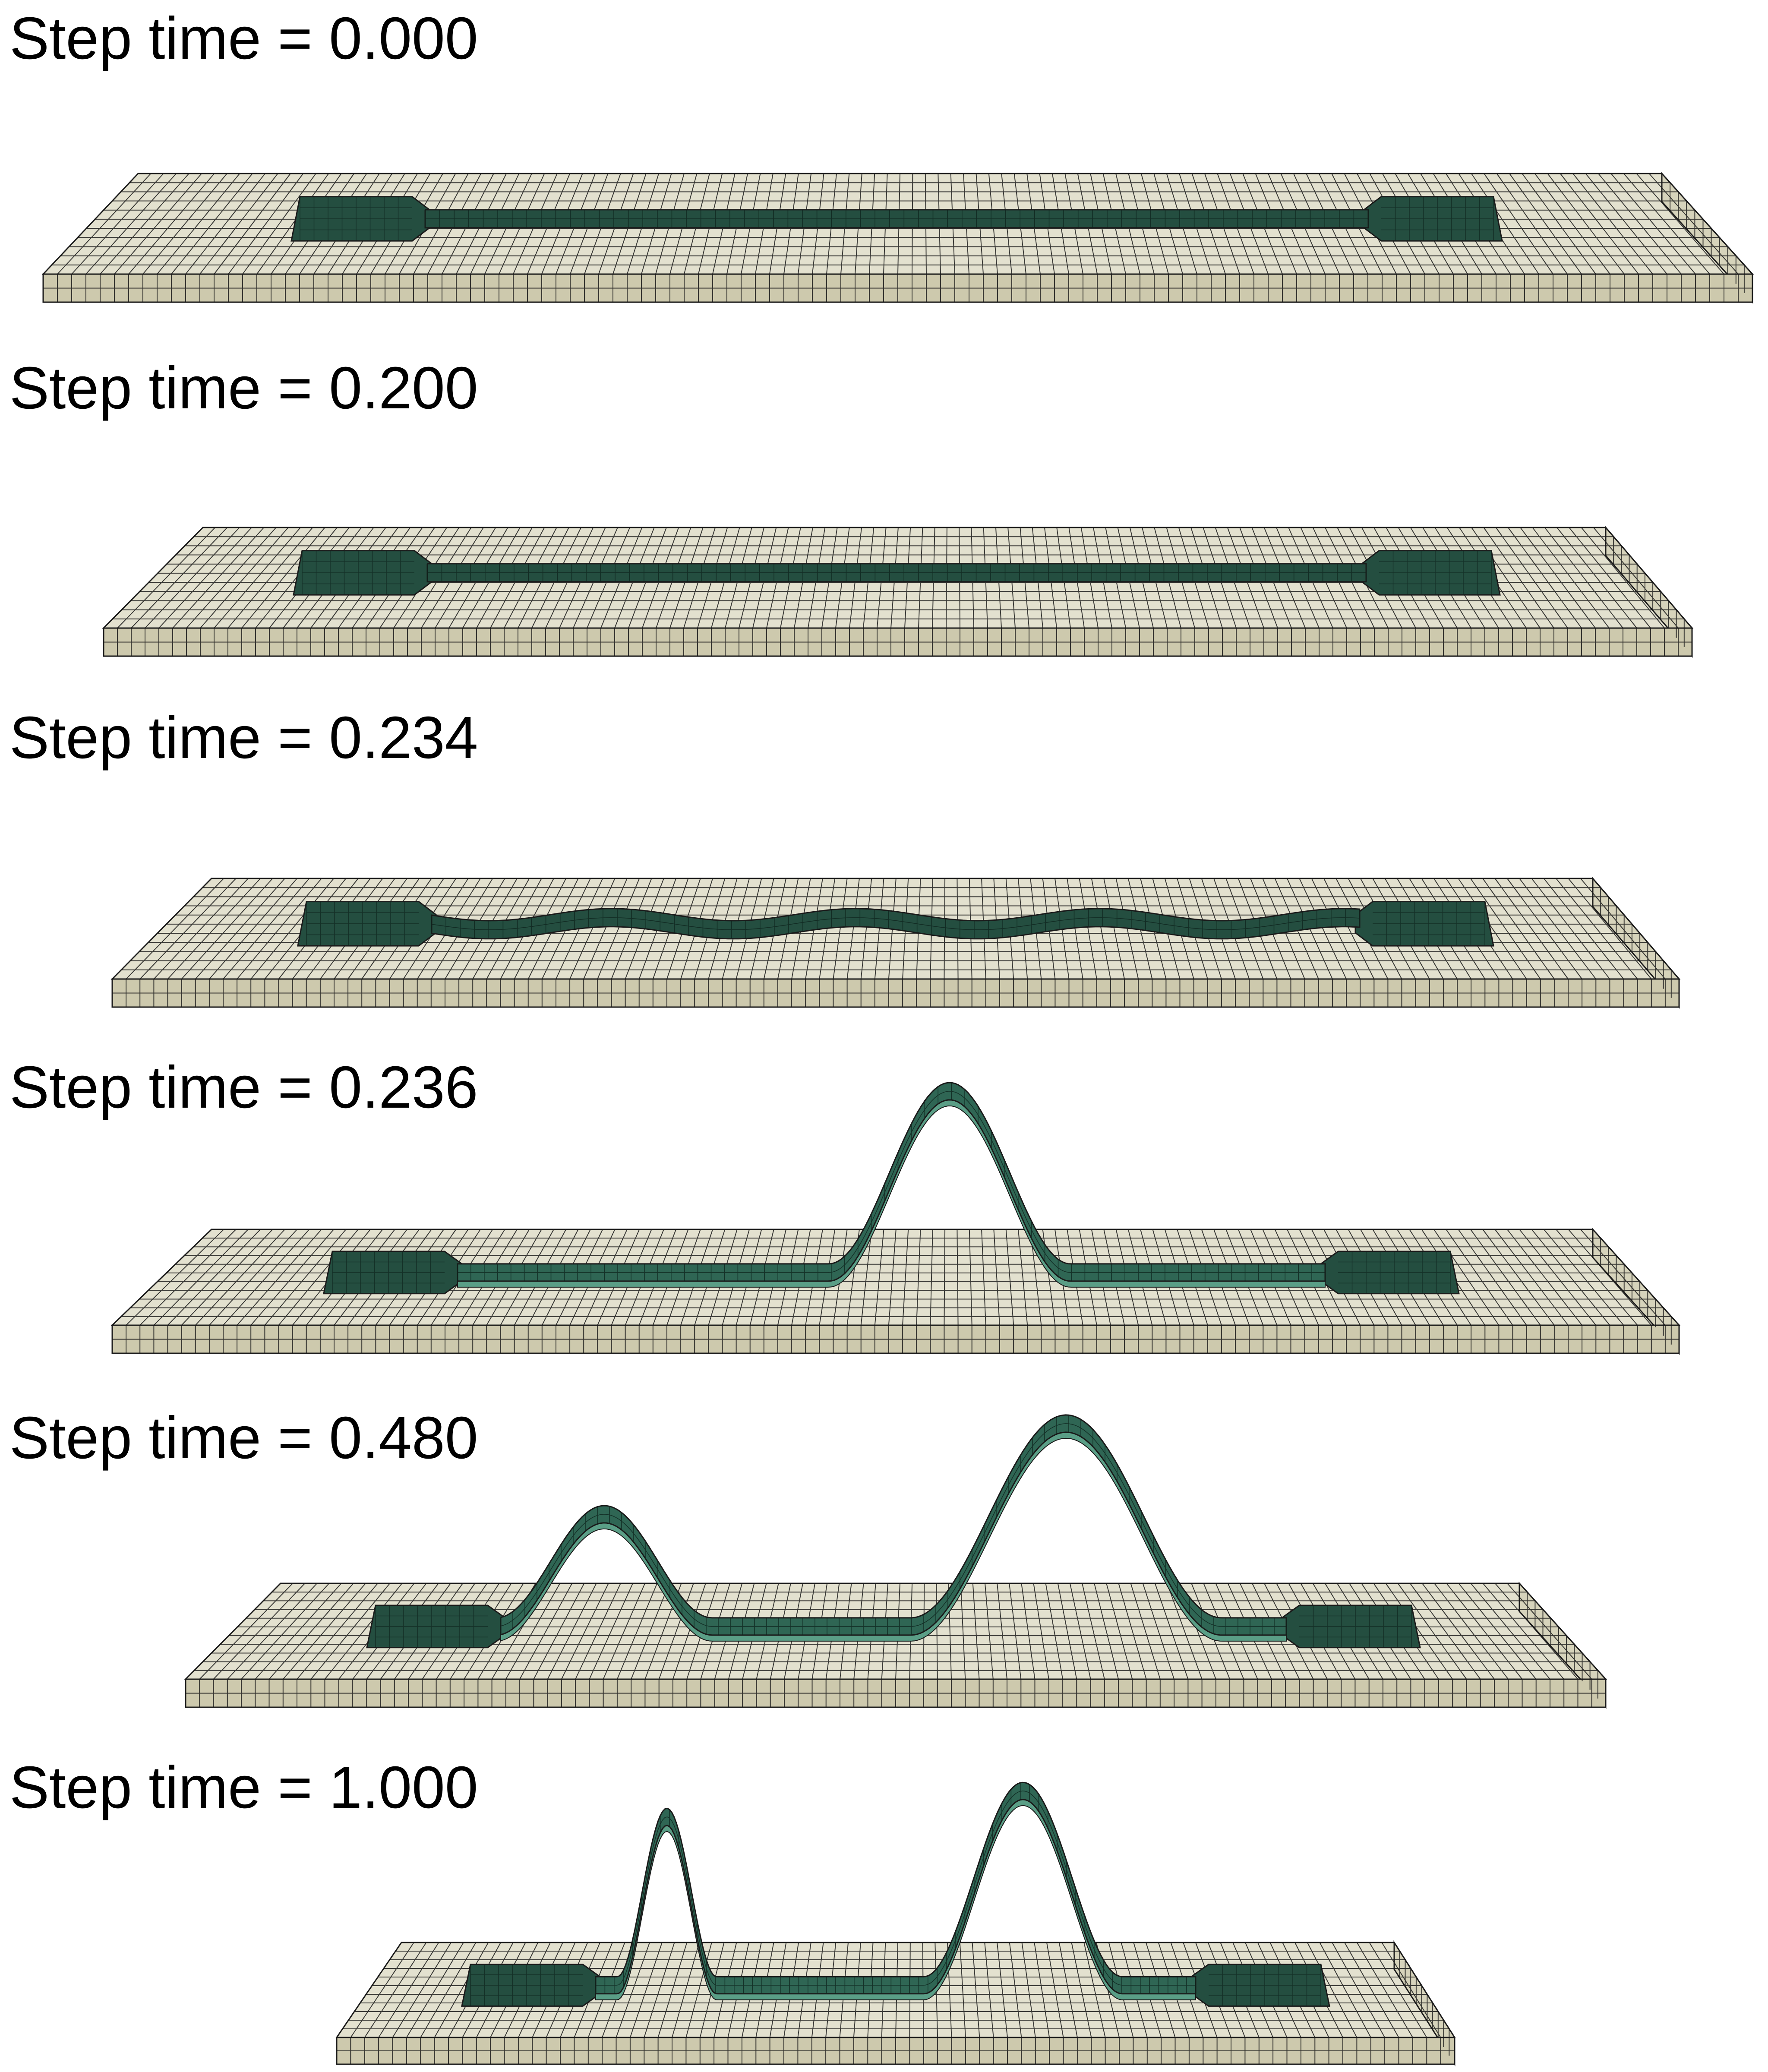 The height and width of the screenshot is (2072, 1768). What do you see at coordinates (244, 1787) in the screenshot?
I see `frame-label-5: Step time = 1.000` at bounding box center [244, 1787].